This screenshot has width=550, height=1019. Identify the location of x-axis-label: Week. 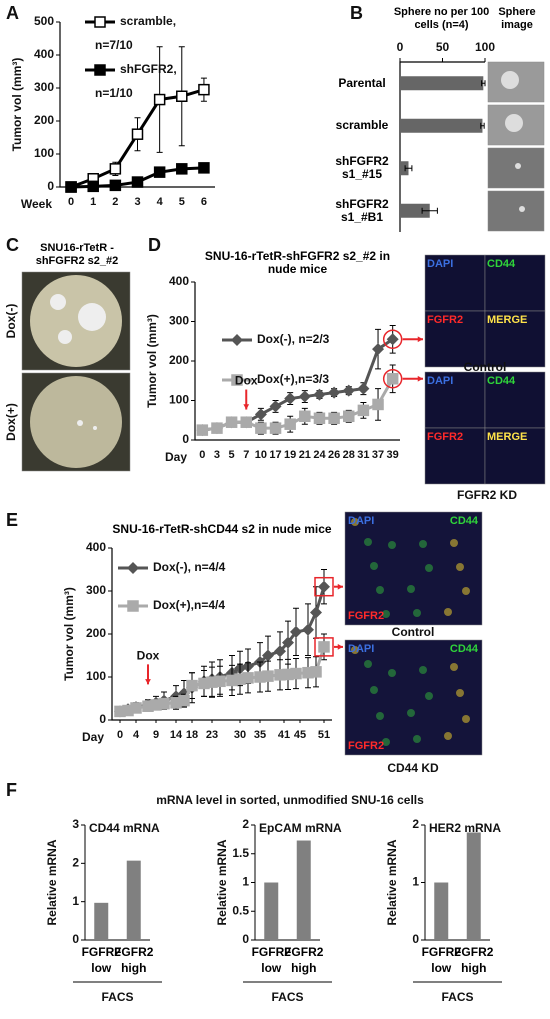
(36, 204).